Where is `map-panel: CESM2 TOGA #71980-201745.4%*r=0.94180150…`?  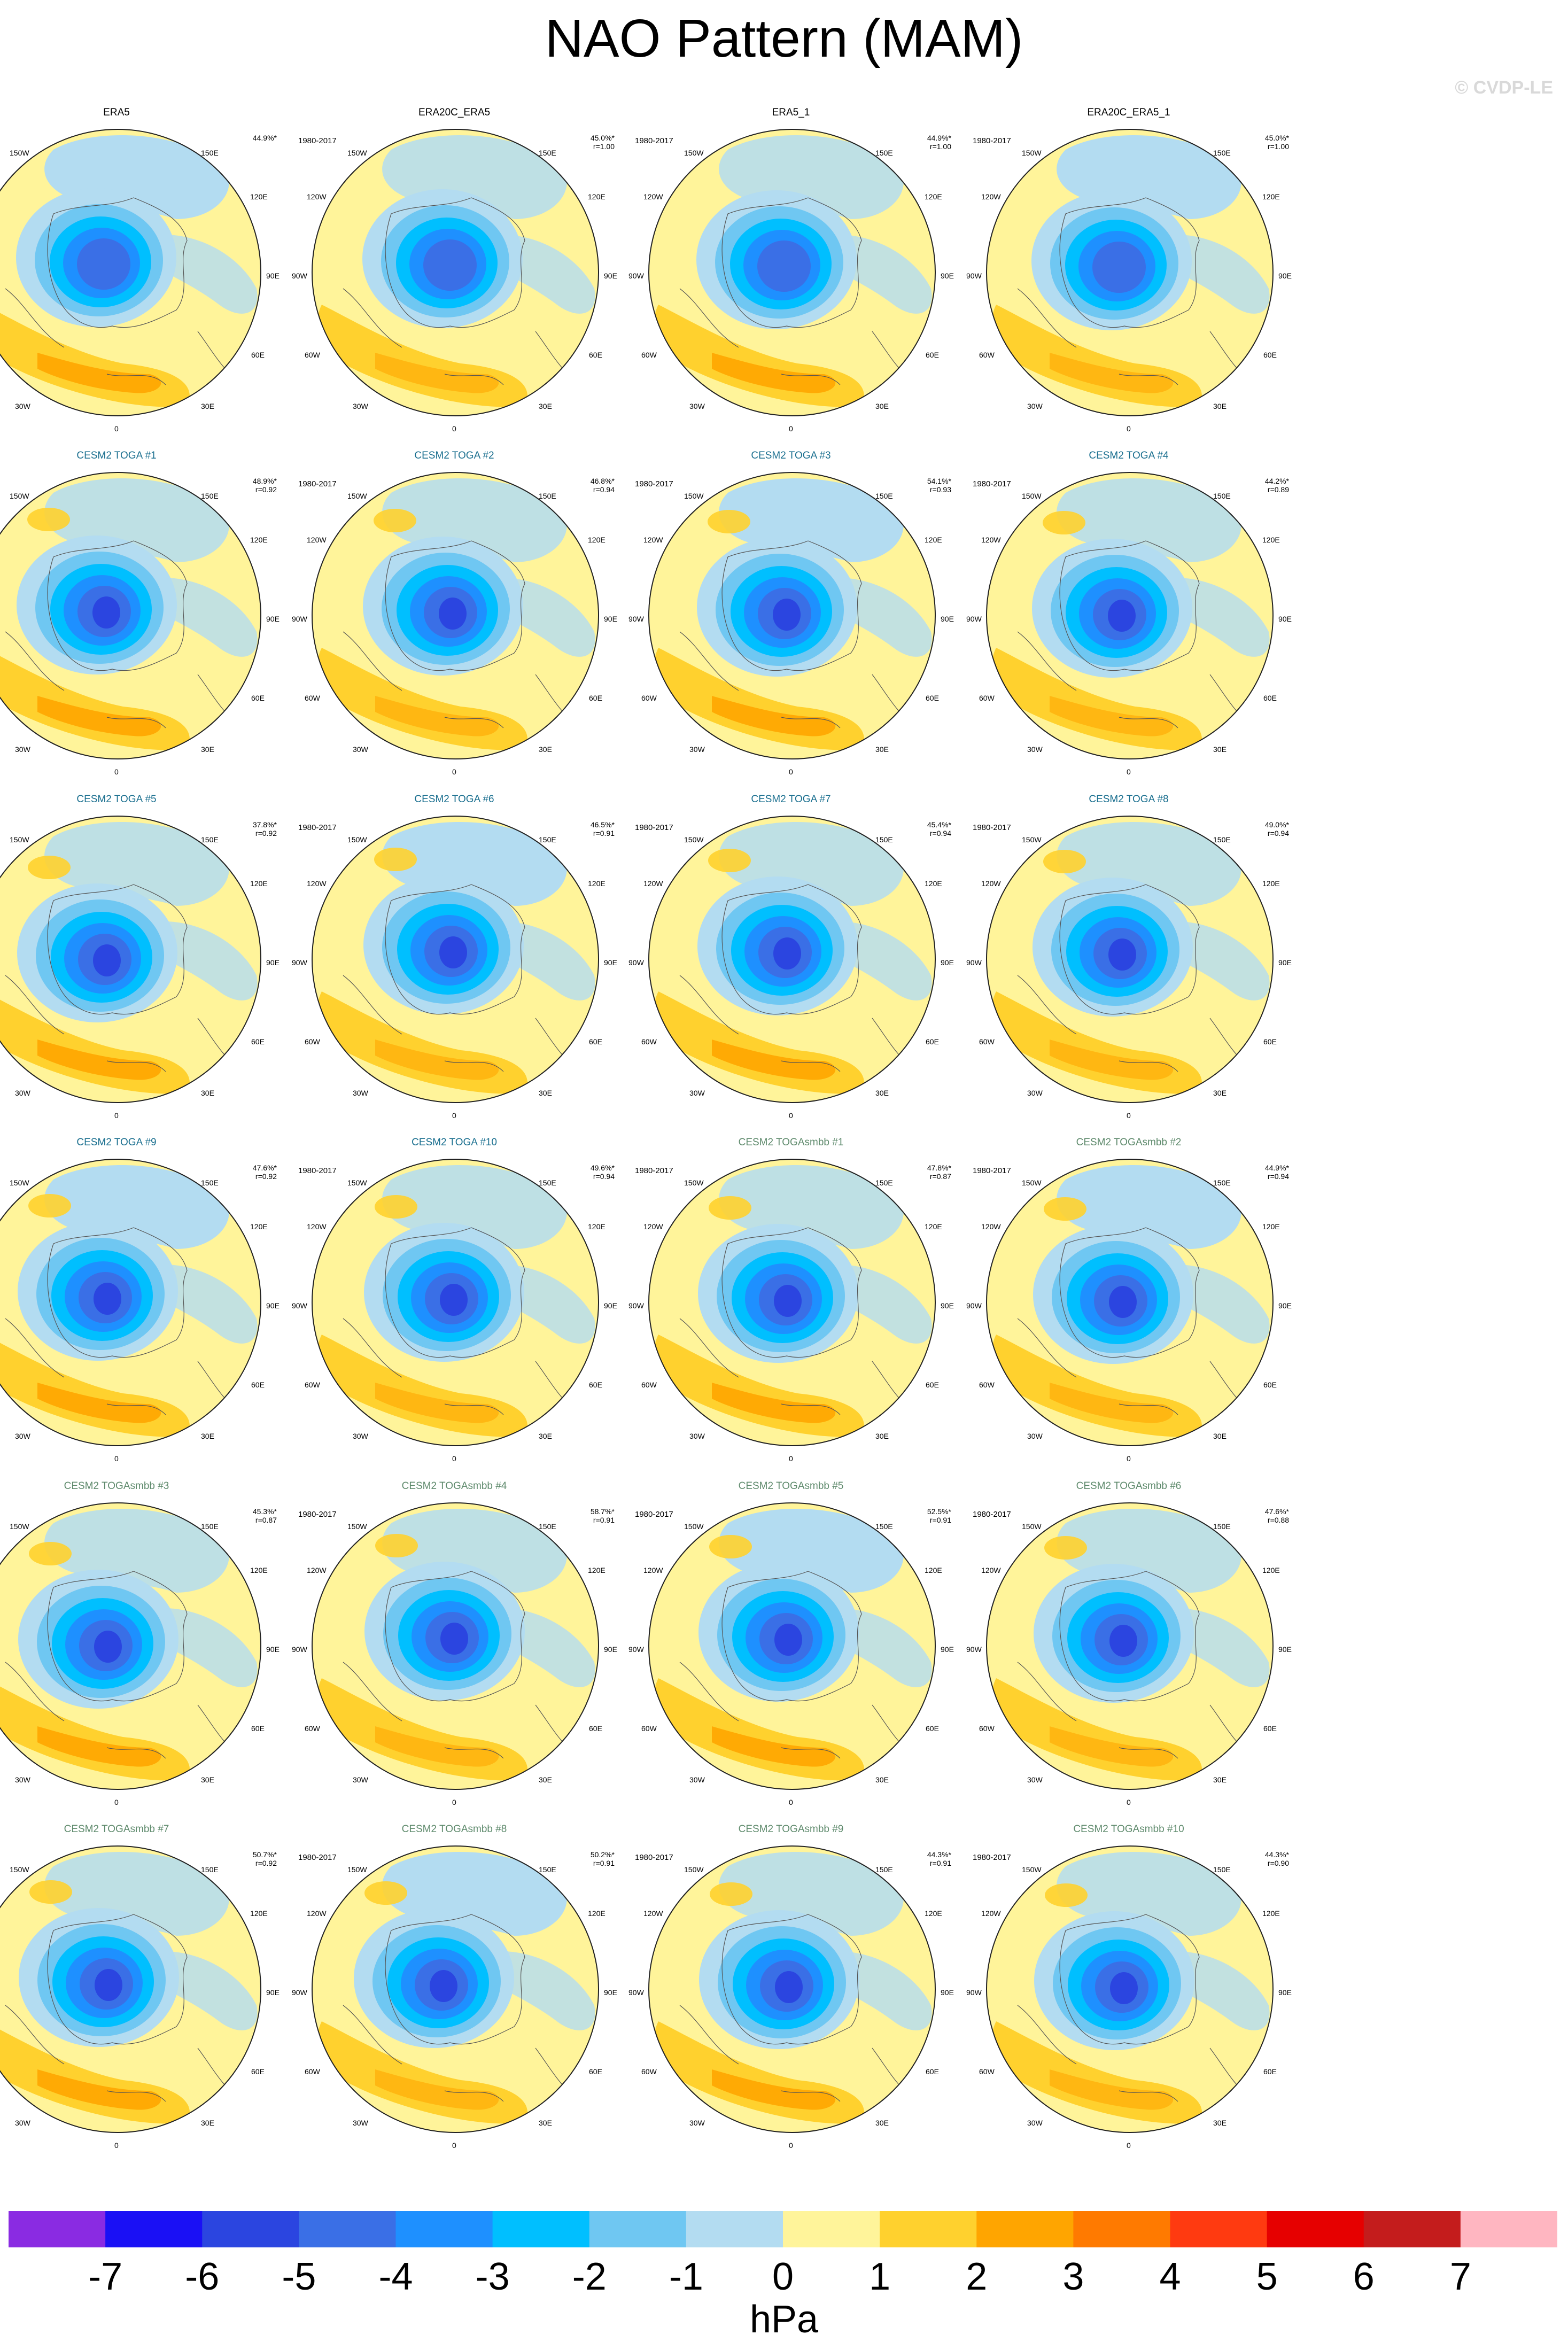 map-panel: CESM2 TOGA #71980-201745.4%*r=0.94180150… is located at coordinates (791, 965).